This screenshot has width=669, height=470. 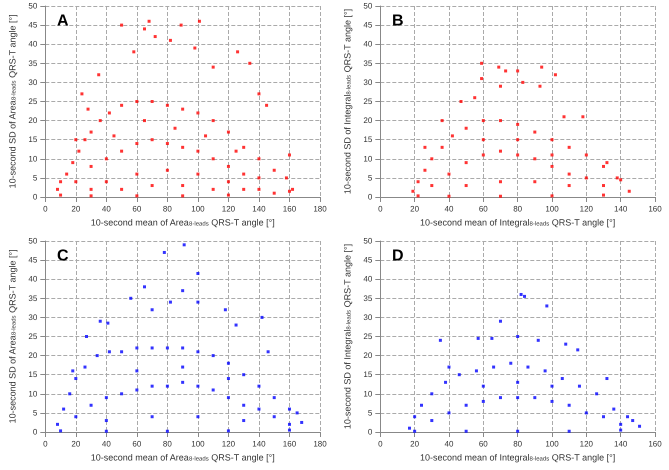 I want to click on y-tick-label: 30, so click(x=33, y=317).